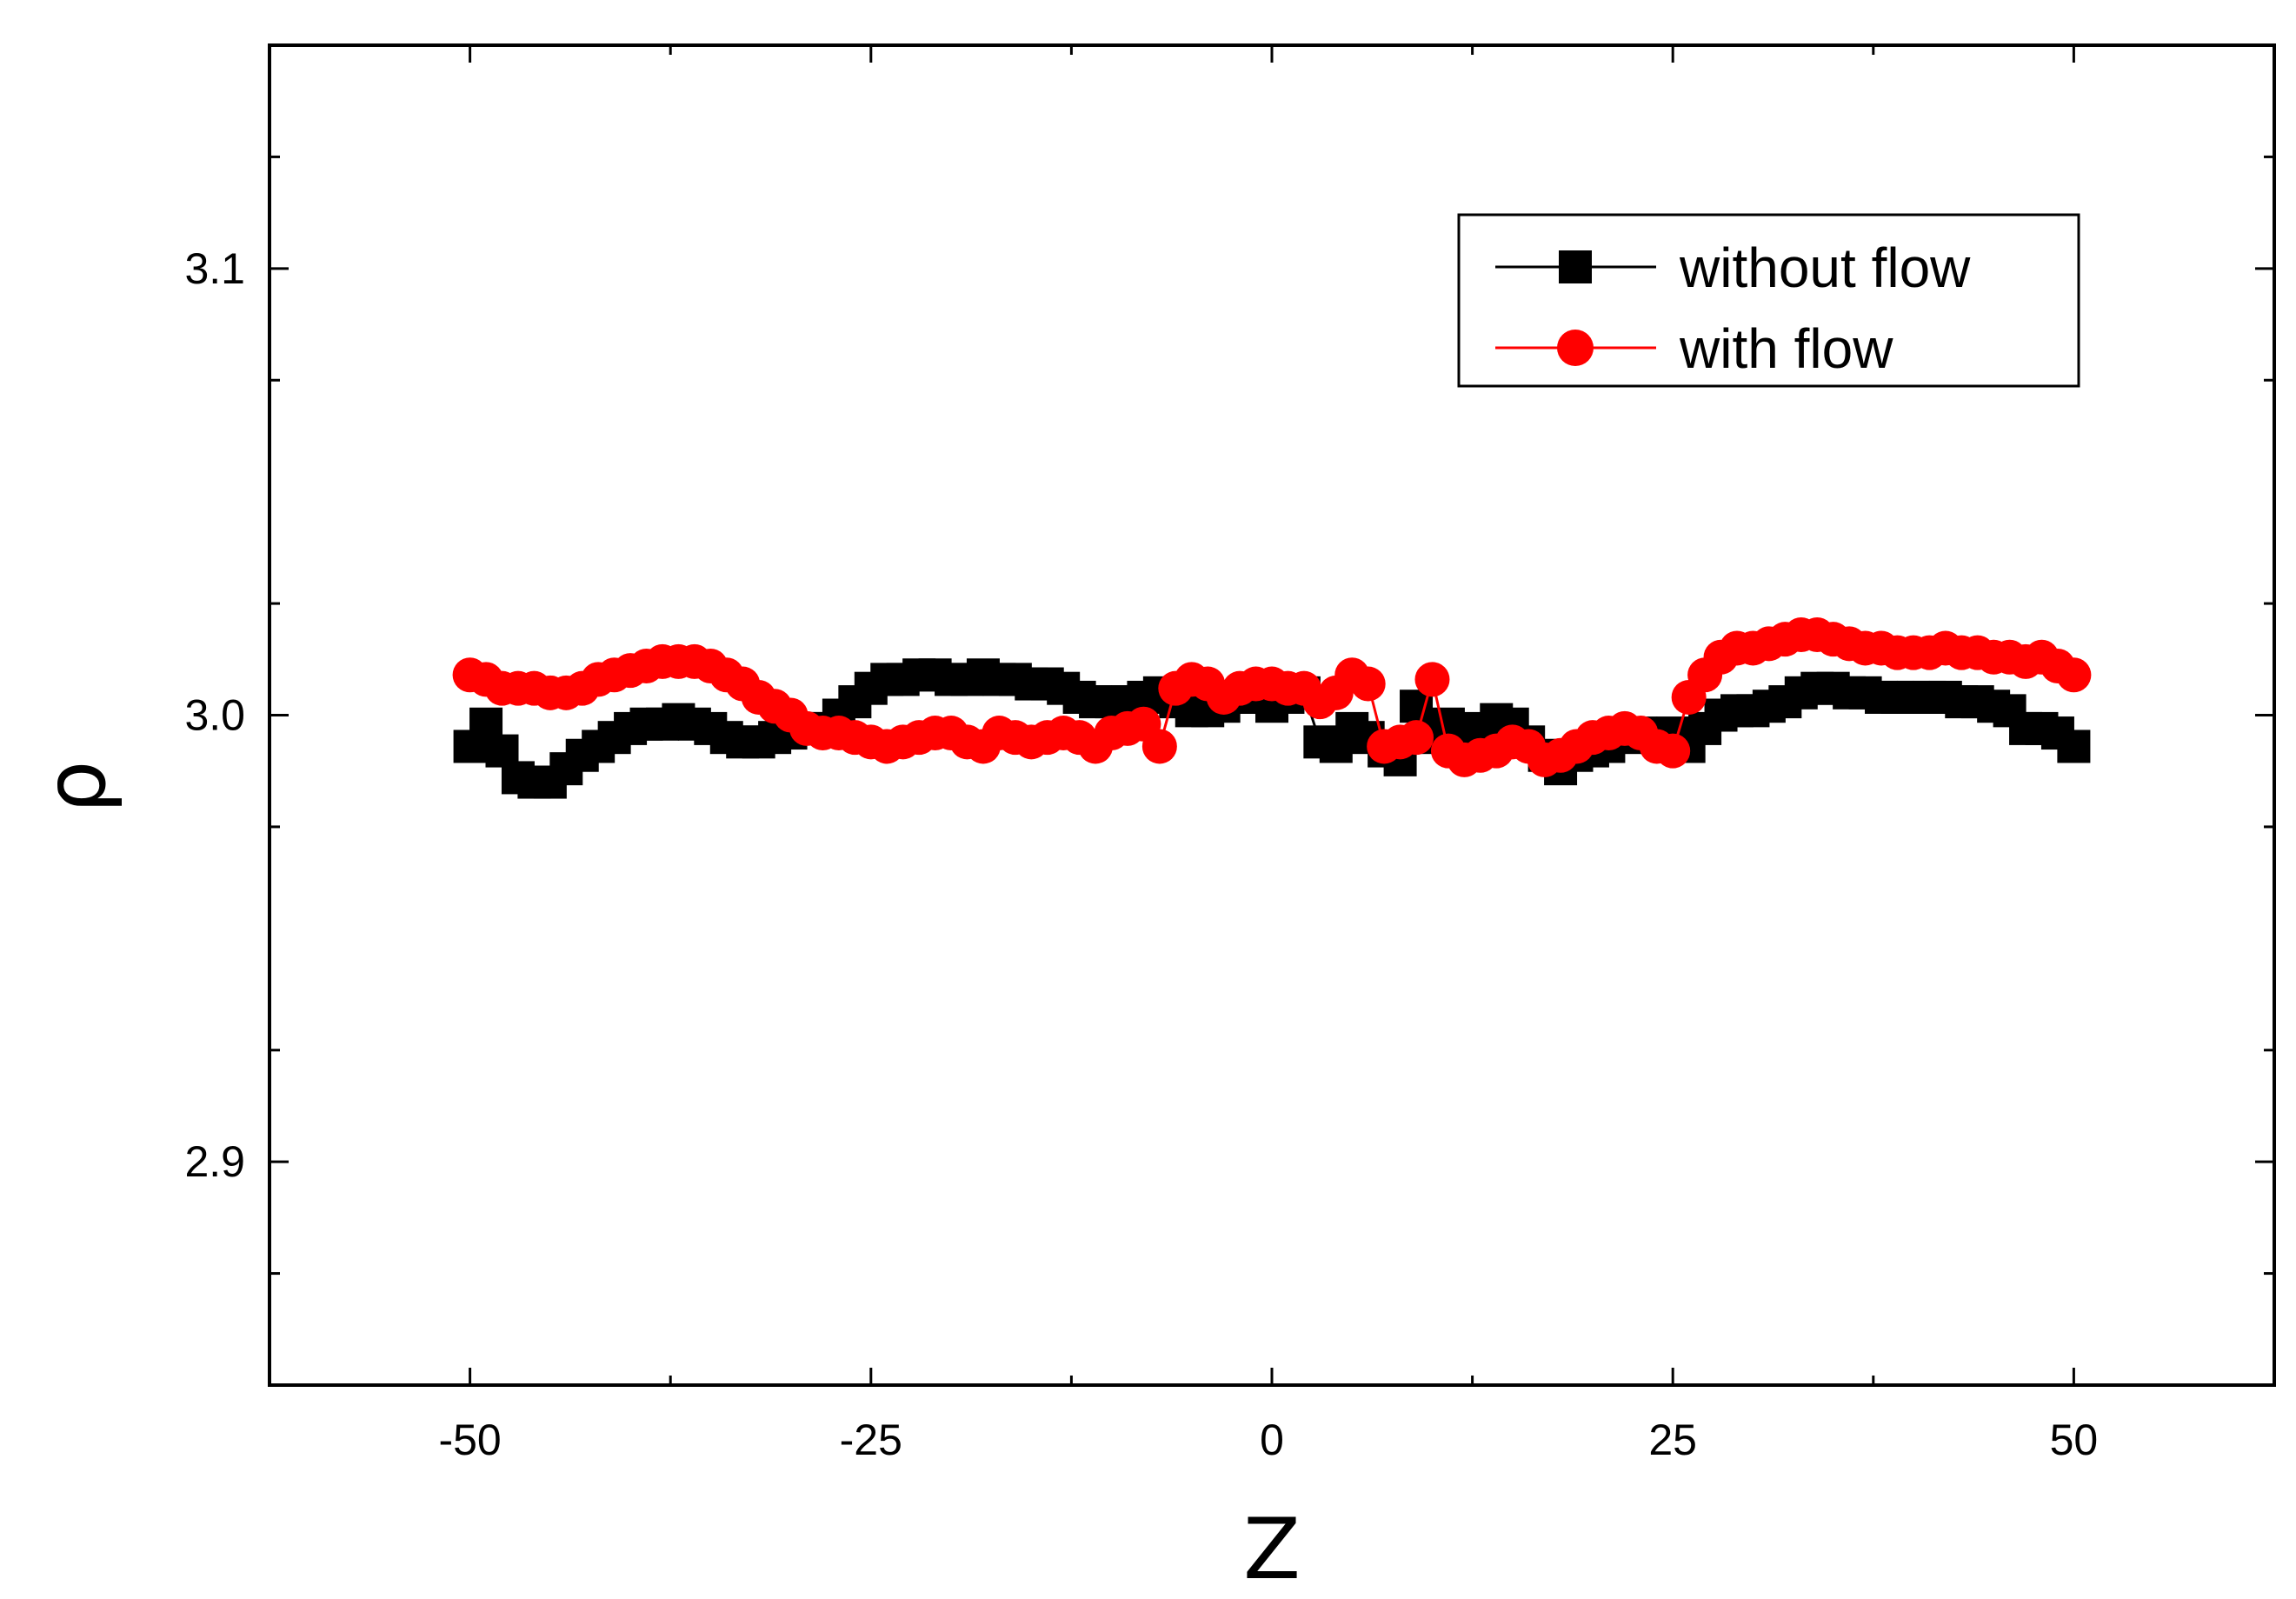 The width and height of the screenshot is (2296, 1599). Describe the element at coordinates (1768, 300) in the screenshot. I see `legend: without flow with flow` at that location.